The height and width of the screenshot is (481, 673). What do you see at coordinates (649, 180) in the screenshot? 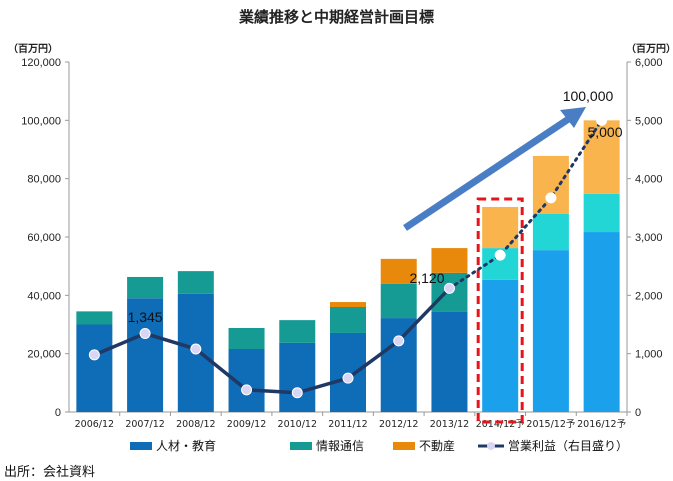
I see `y-right-tick-label: 4,000` at bounding box center [649, 180].